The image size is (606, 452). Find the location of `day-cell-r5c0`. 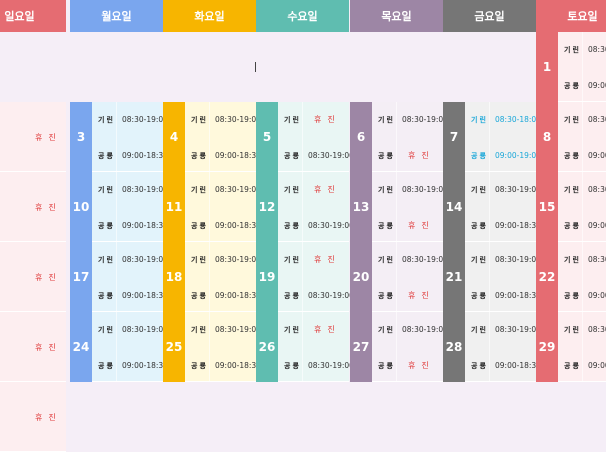

day-cell-r5c0 is located at coordinates (33, 417).